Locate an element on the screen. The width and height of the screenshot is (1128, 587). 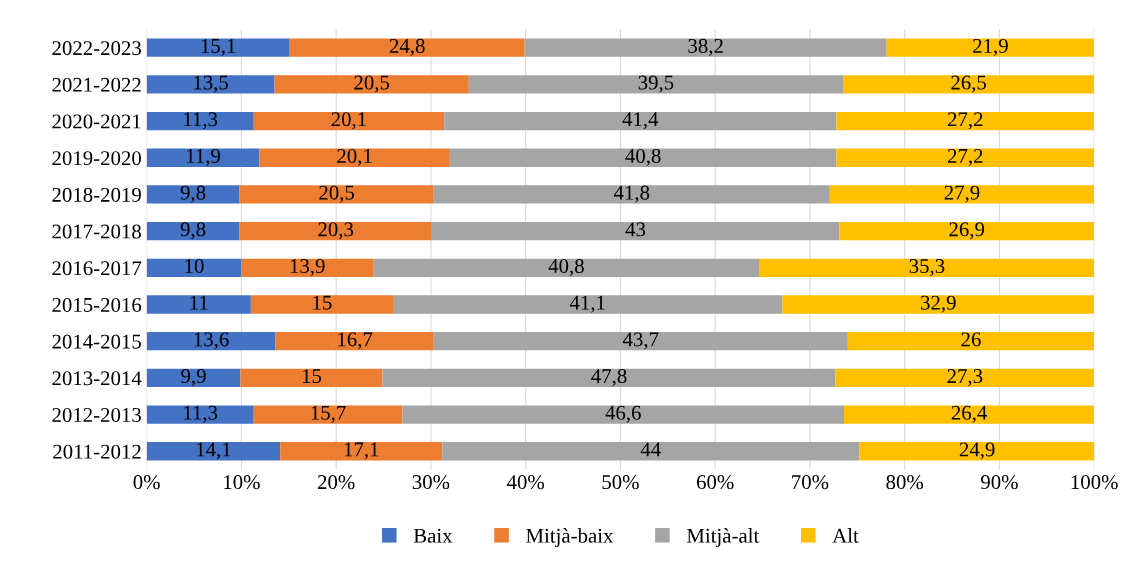
x-tick-label: 10% is located at coordinates (242, 482).